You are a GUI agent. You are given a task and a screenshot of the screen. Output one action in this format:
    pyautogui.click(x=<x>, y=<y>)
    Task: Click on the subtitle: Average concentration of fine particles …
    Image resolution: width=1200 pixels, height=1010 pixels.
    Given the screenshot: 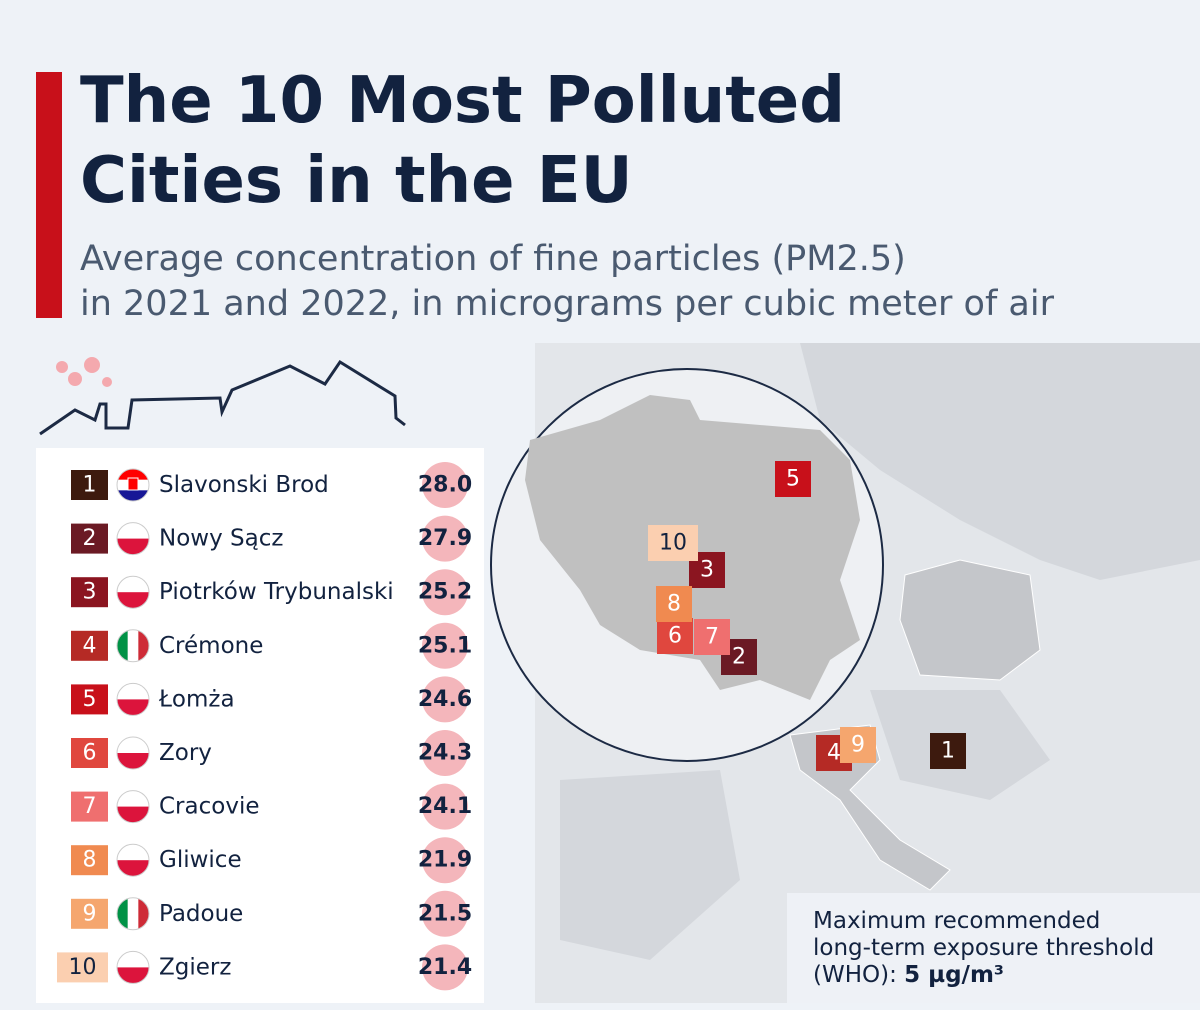 What is the action you would take?
    pyautogui.click(x=493, y=259)
    